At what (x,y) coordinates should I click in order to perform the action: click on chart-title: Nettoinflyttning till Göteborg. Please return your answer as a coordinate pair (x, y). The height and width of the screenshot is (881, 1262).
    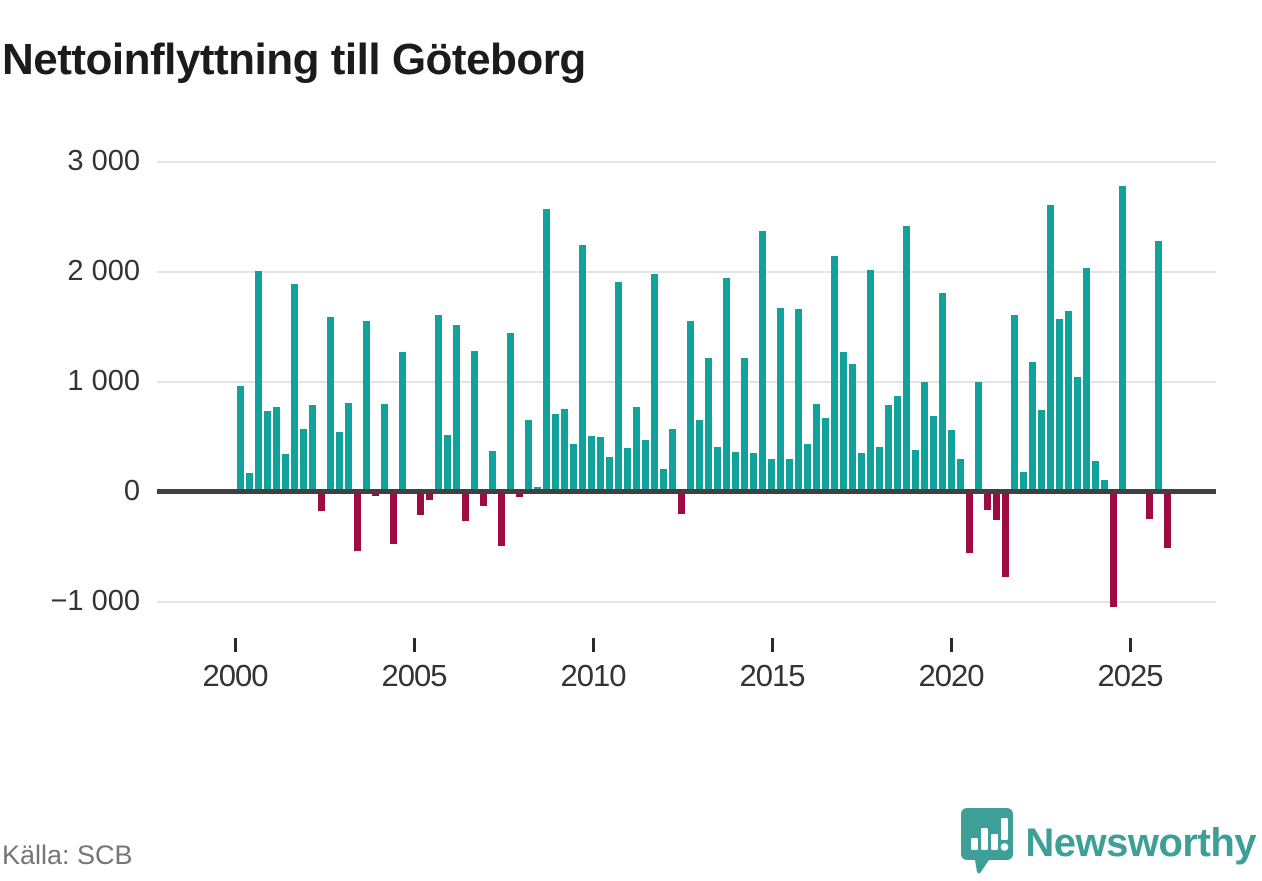
    Looking at the image, I should click on (294, 60).